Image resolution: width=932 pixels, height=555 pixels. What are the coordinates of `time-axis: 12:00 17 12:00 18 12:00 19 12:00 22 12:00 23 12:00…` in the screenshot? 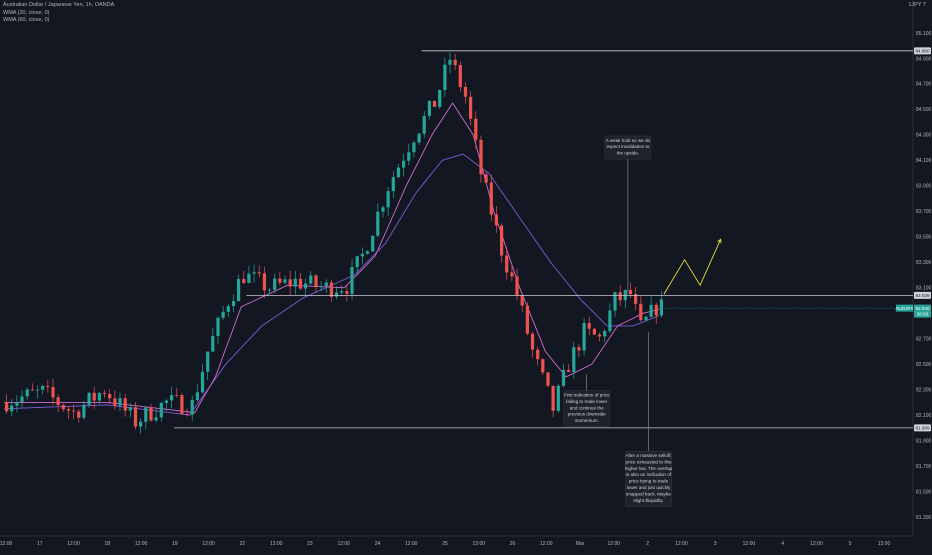 It's located at (445, 544).